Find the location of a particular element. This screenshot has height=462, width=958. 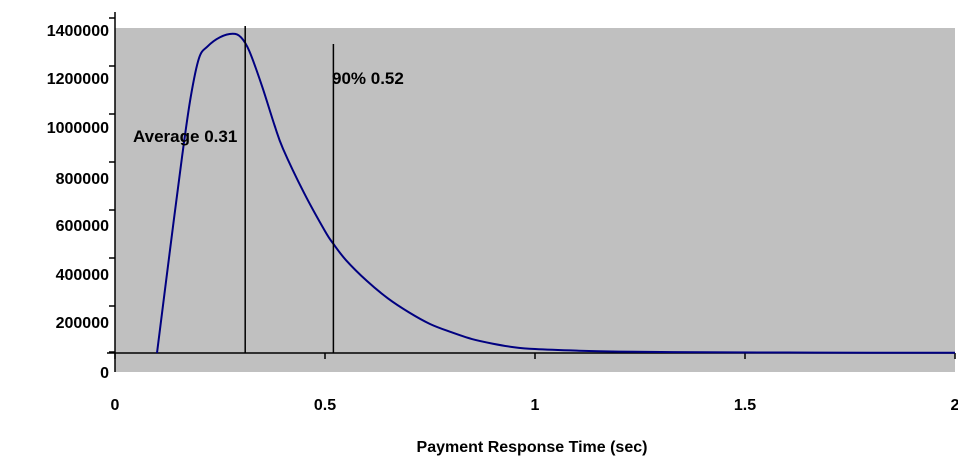

y-tick-label: 600000 is located at coordinates (82, 226).